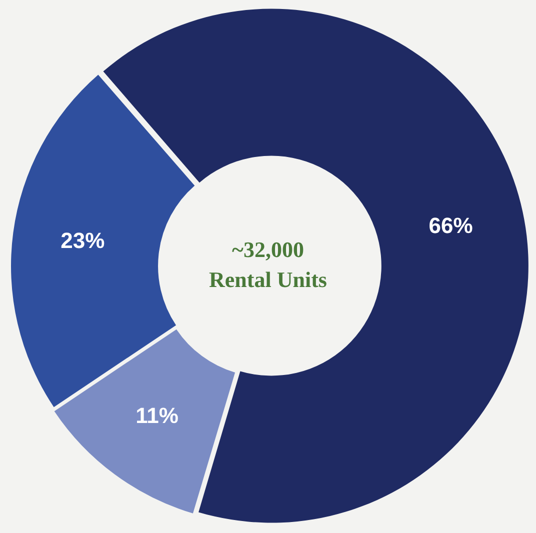 The image size is (536, 533). Describe the element at coordinates (450, 225) in the screenshot. I see `data-label: 66%` at that location.